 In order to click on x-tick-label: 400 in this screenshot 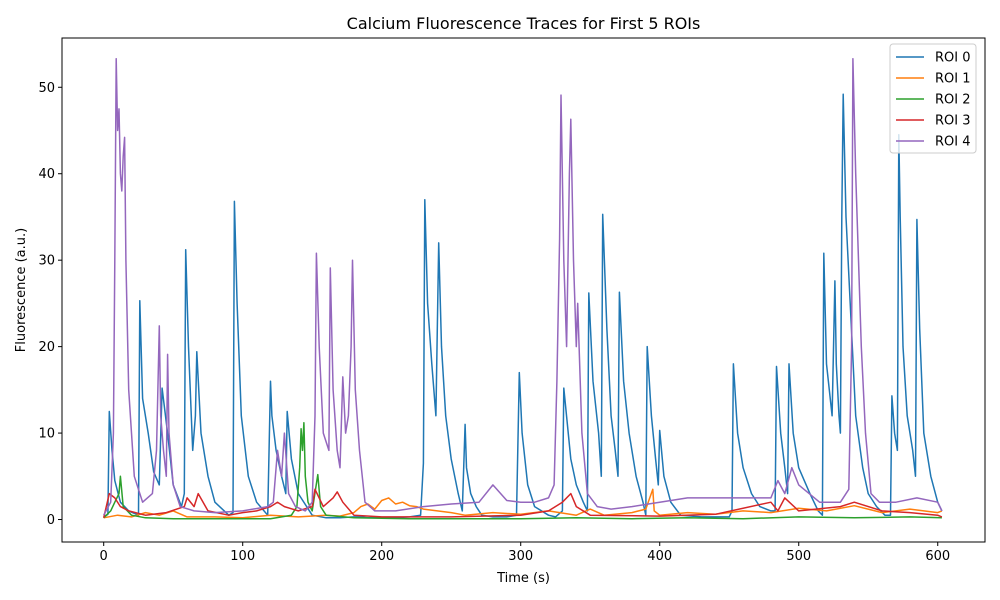, I will do `click(659, 556)`.